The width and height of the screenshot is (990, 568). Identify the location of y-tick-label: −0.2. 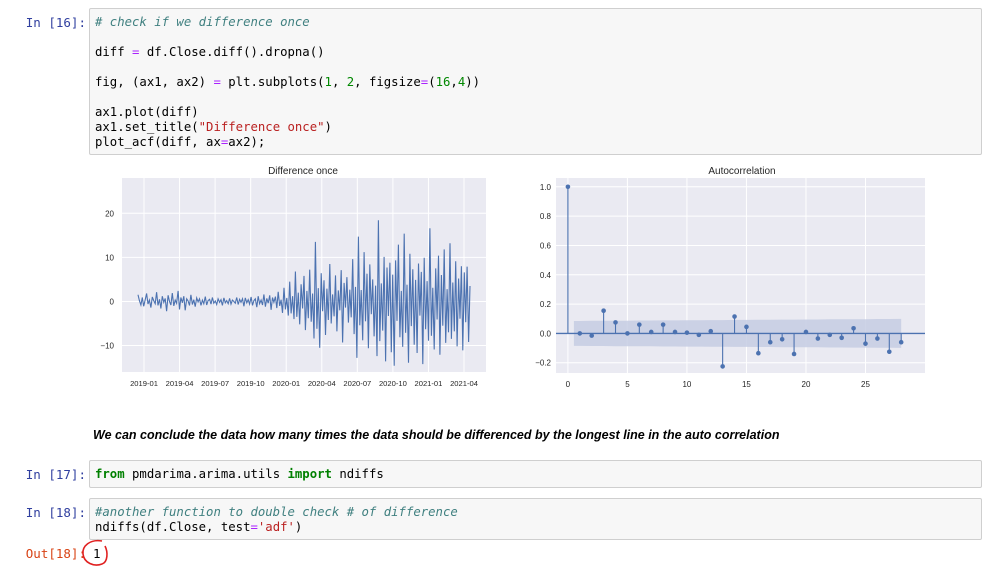
(543, 363).